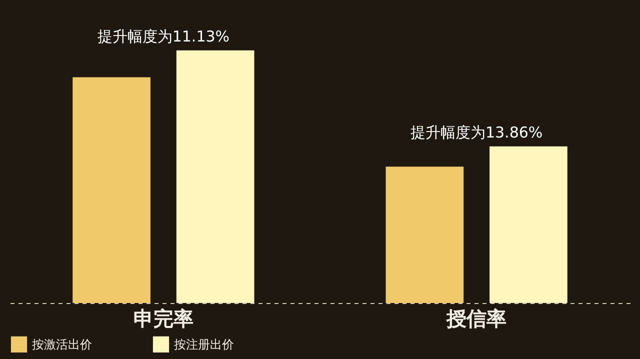  Describe the element at coordinates (163, 36) in the screenshot. I see `text: 提升幅度为11.13%` at that location.